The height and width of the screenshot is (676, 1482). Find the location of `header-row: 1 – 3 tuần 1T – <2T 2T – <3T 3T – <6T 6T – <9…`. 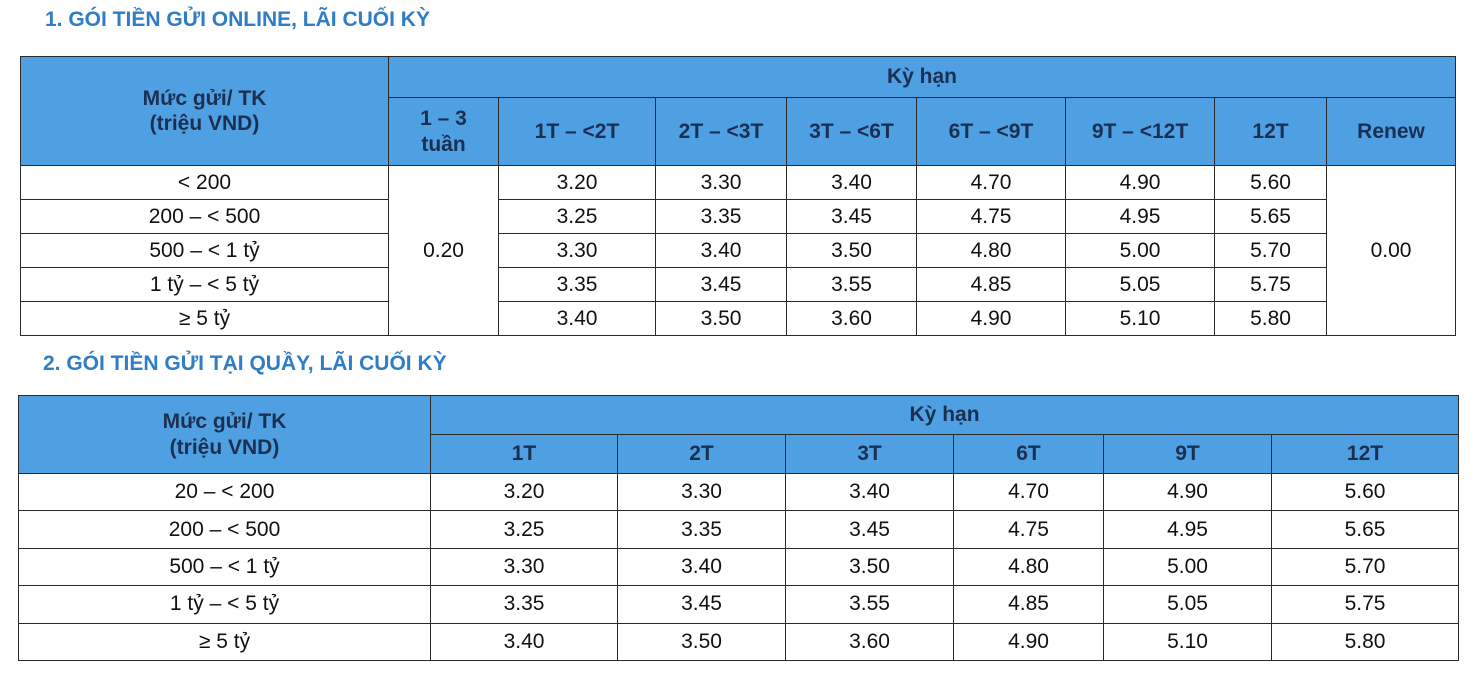

header-row: 1 – 3 tuần 1T – <2T 2T – <3T 3T – <6T 6T – <9… is located at coordinates (739, 131).